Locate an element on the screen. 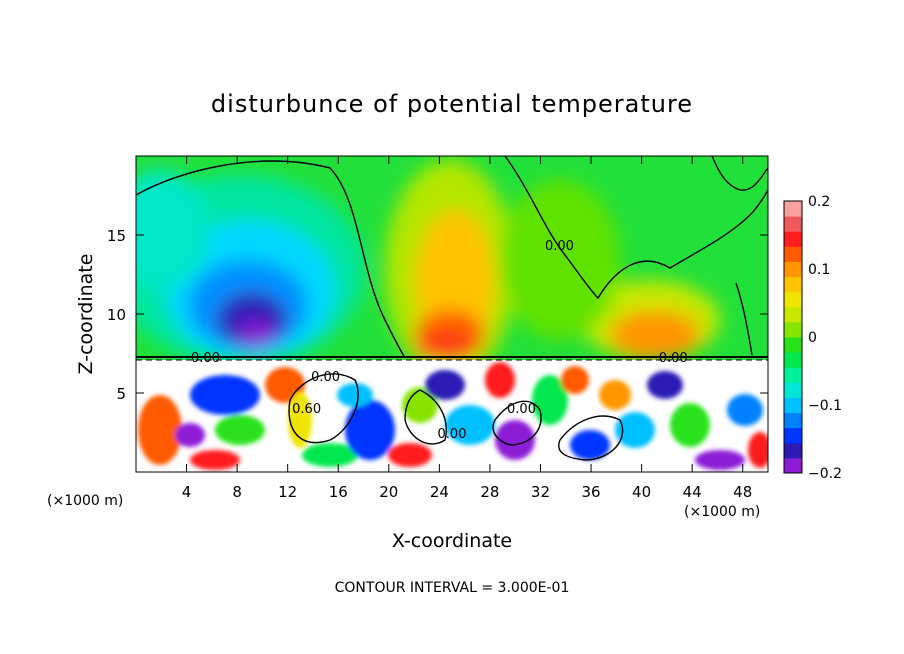 This screenshot has width=904, height=654. colorbar-tick-label: −0.1 is located at coordinates (825, 406).